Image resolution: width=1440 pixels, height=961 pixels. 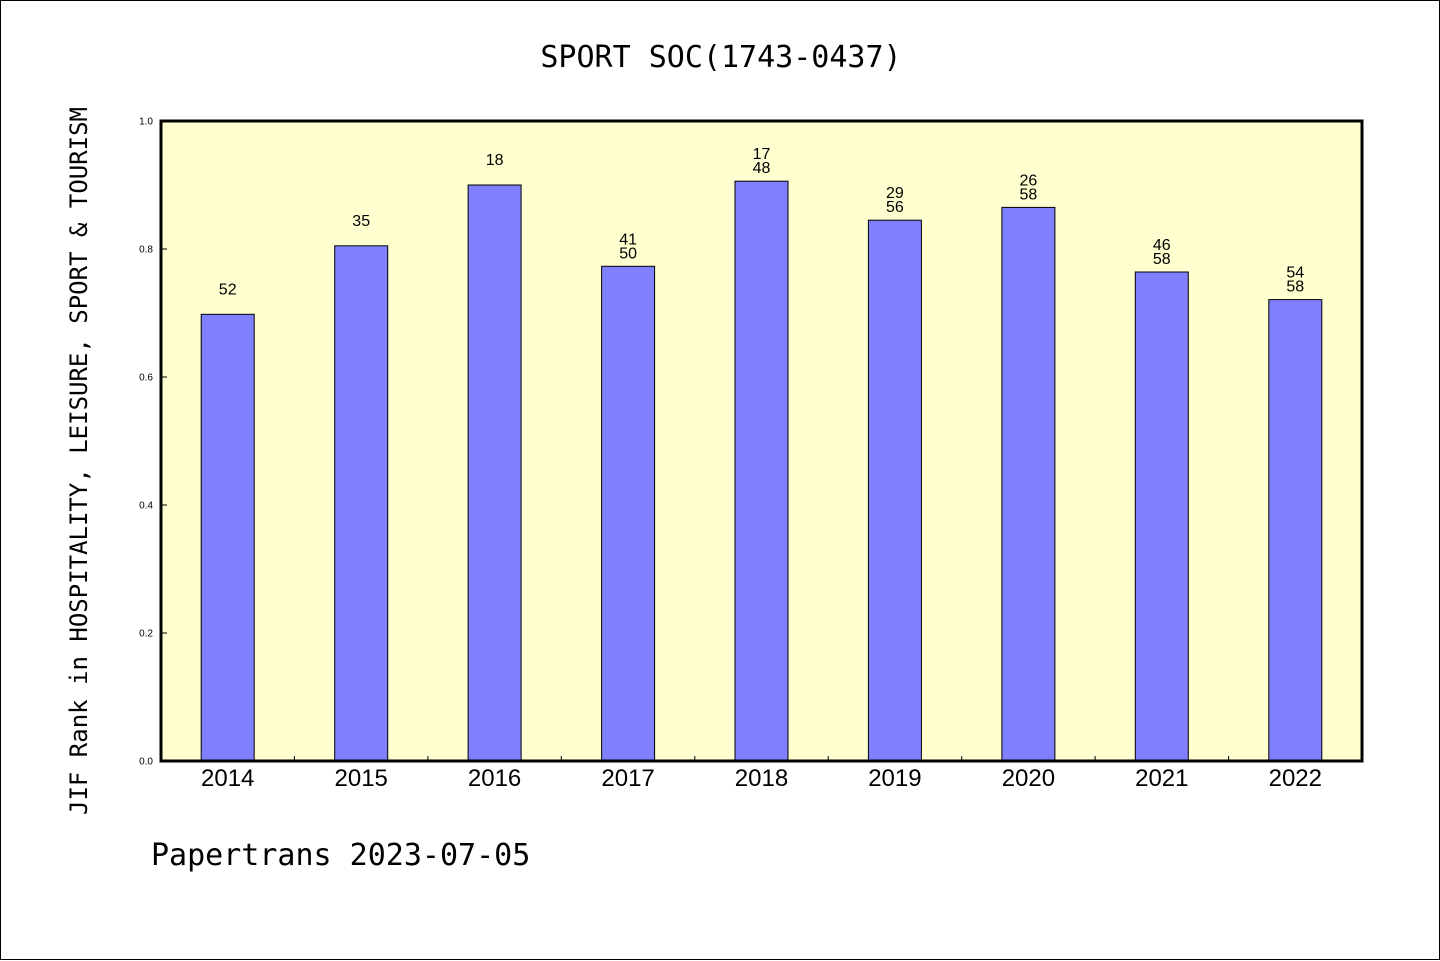 I want to click on x-tick-label-2021: 2021, so click(x=1161, y=778).